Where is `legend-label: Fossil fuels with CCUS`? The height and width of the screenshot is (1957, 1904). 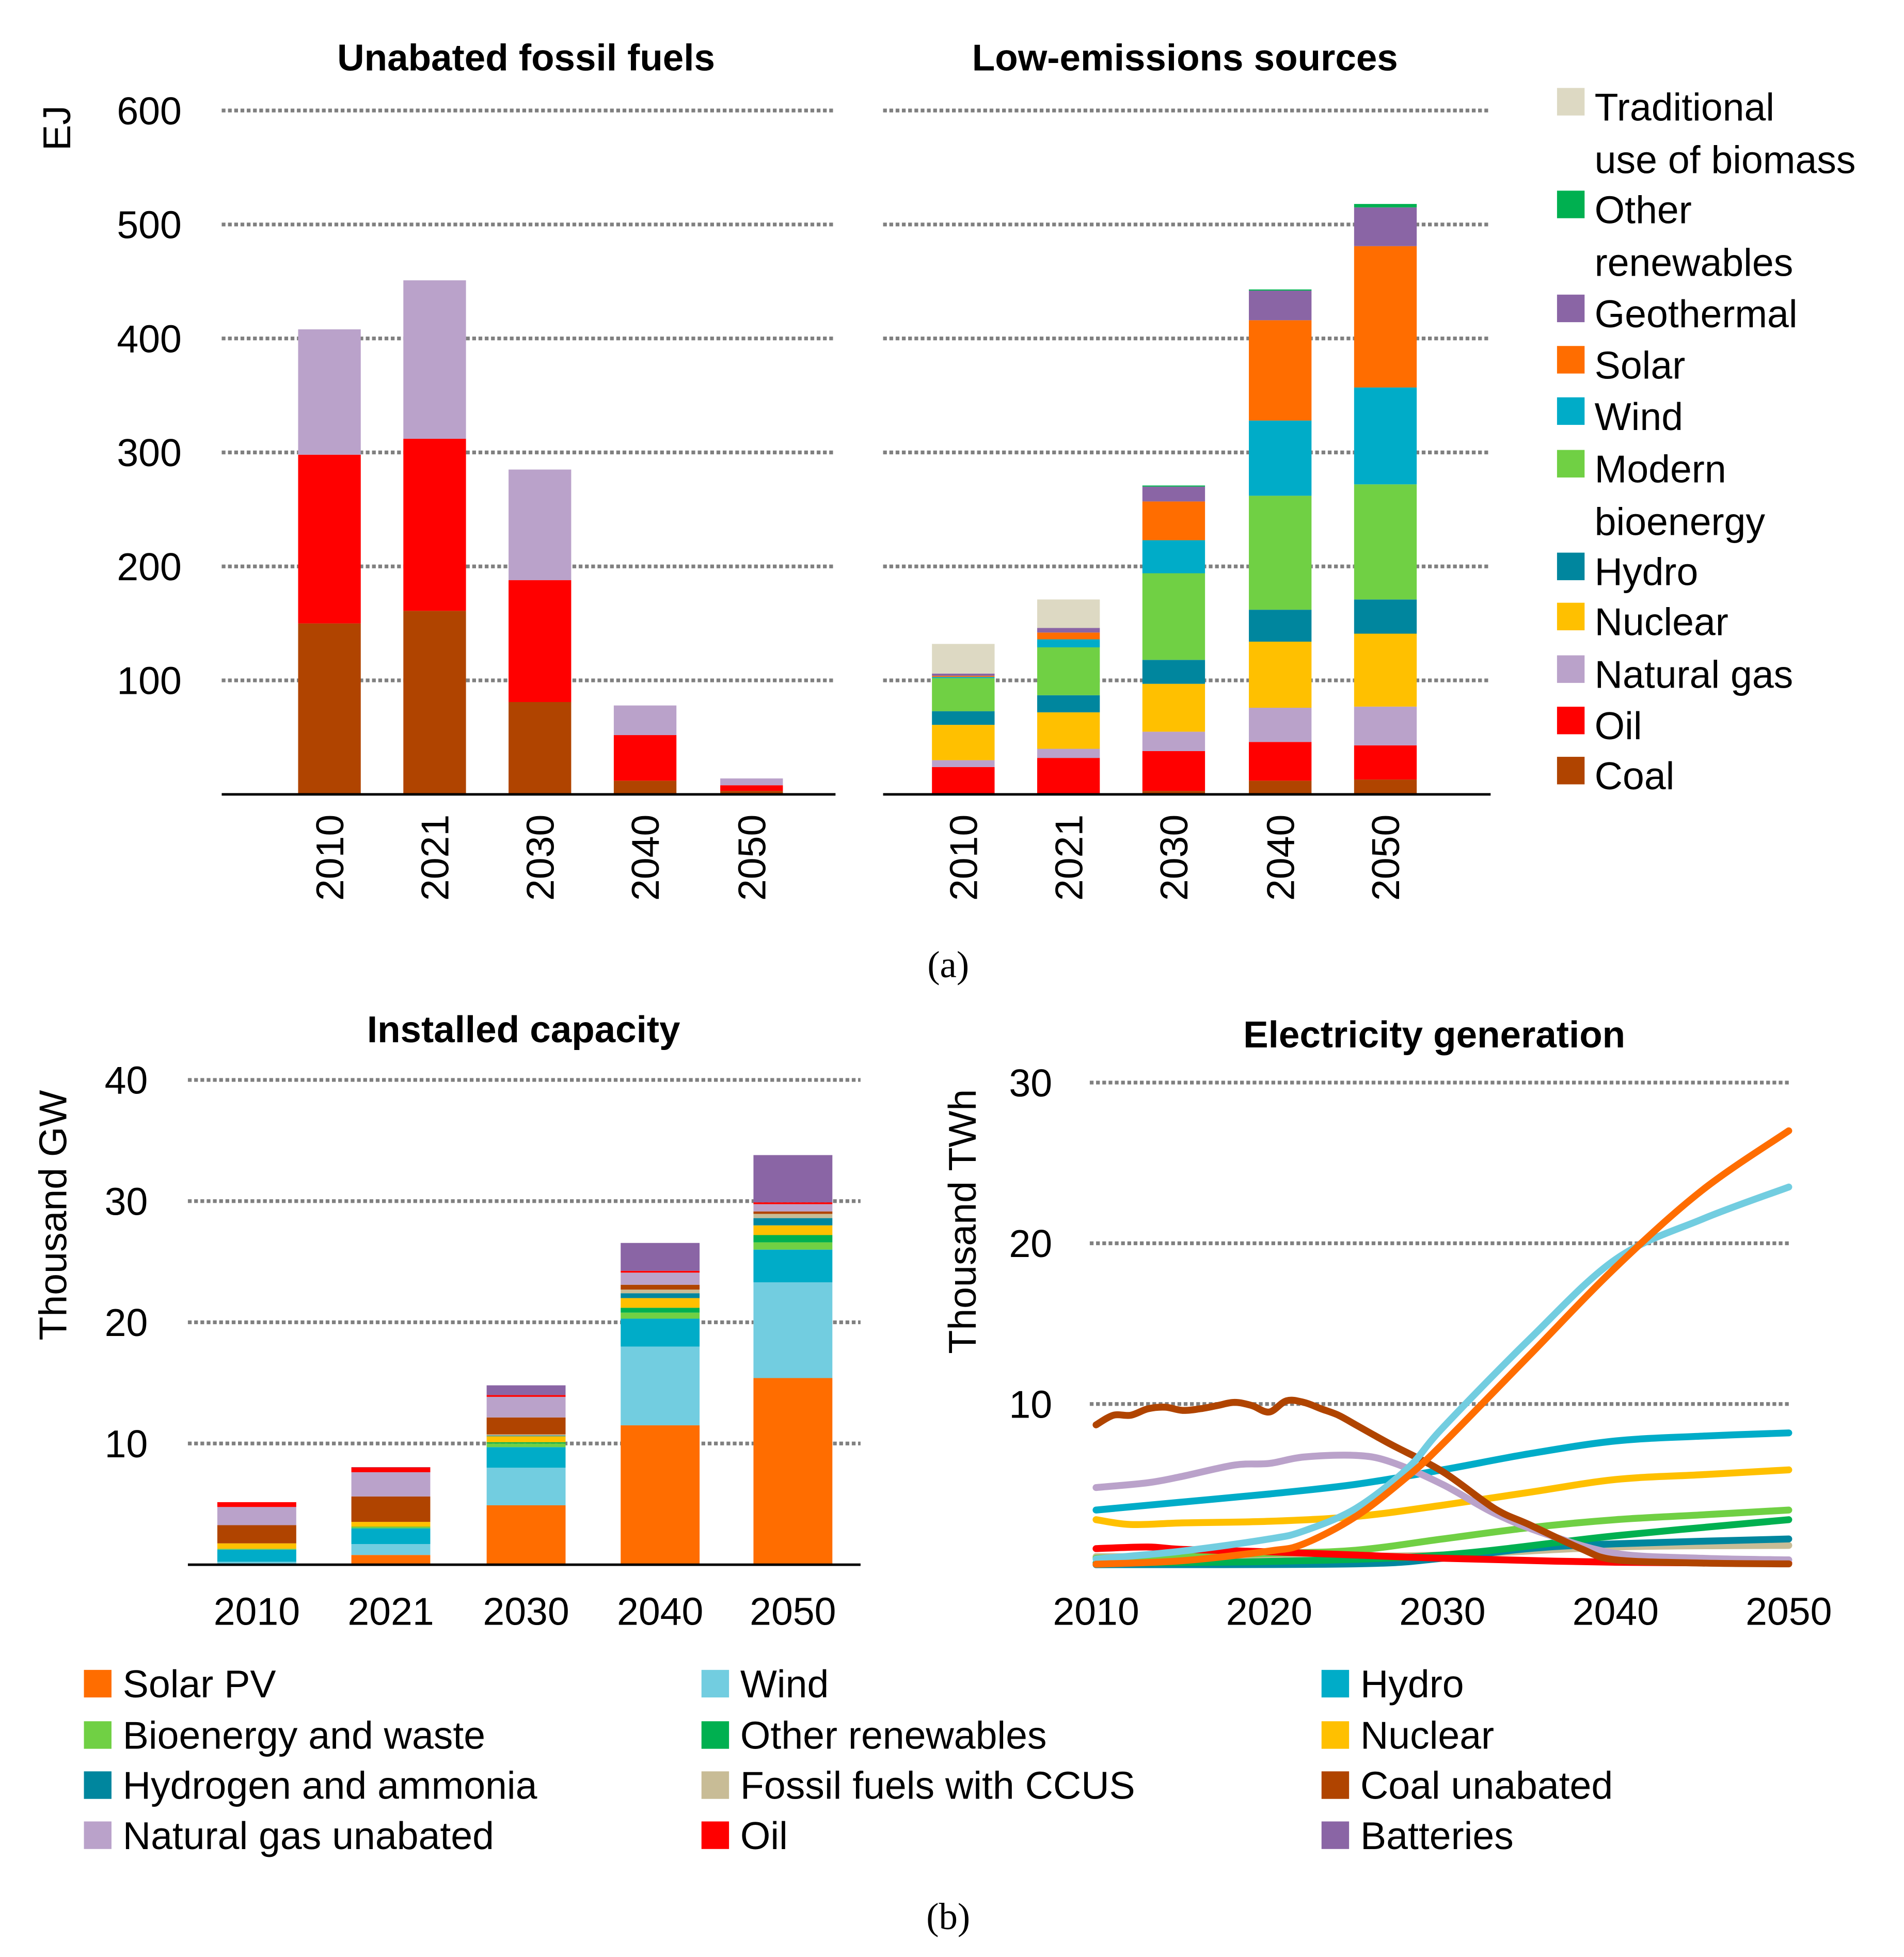 legend-label: Fossil fuels with CCUS is located at coordinates (937, 1786).